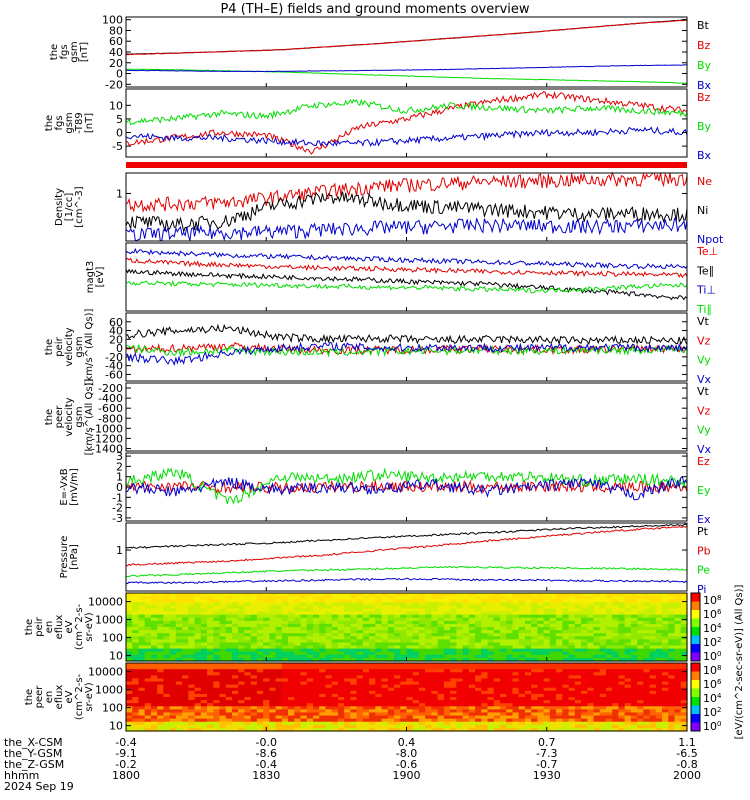  Describe the element at coordinates (266, 742) in the screenshot. I see `x-tick-label: -0.0` at that location.